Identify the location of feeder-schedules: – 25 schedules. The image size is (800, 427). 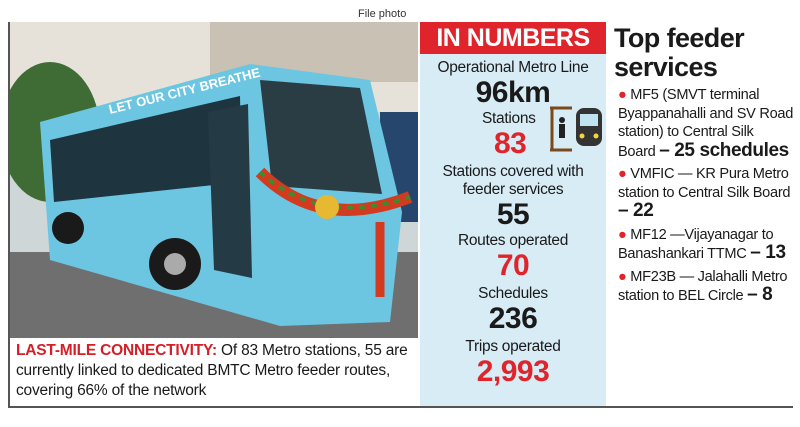
(724, 150).